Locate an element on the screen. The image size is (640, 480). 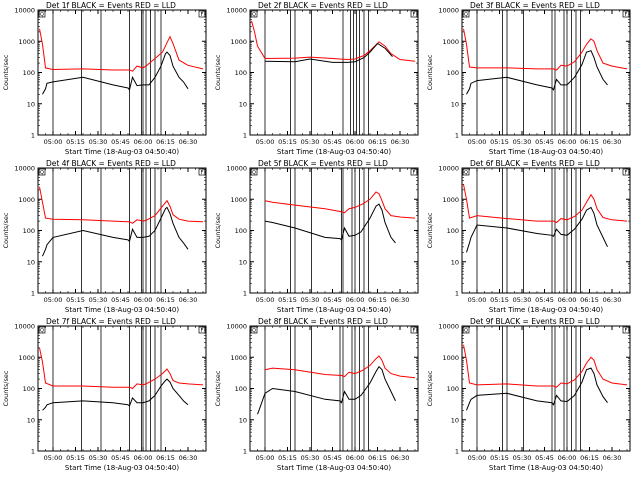
panel-title: Det 2f BLACK = Events RED = LLD is located at coordinates (323, 5).